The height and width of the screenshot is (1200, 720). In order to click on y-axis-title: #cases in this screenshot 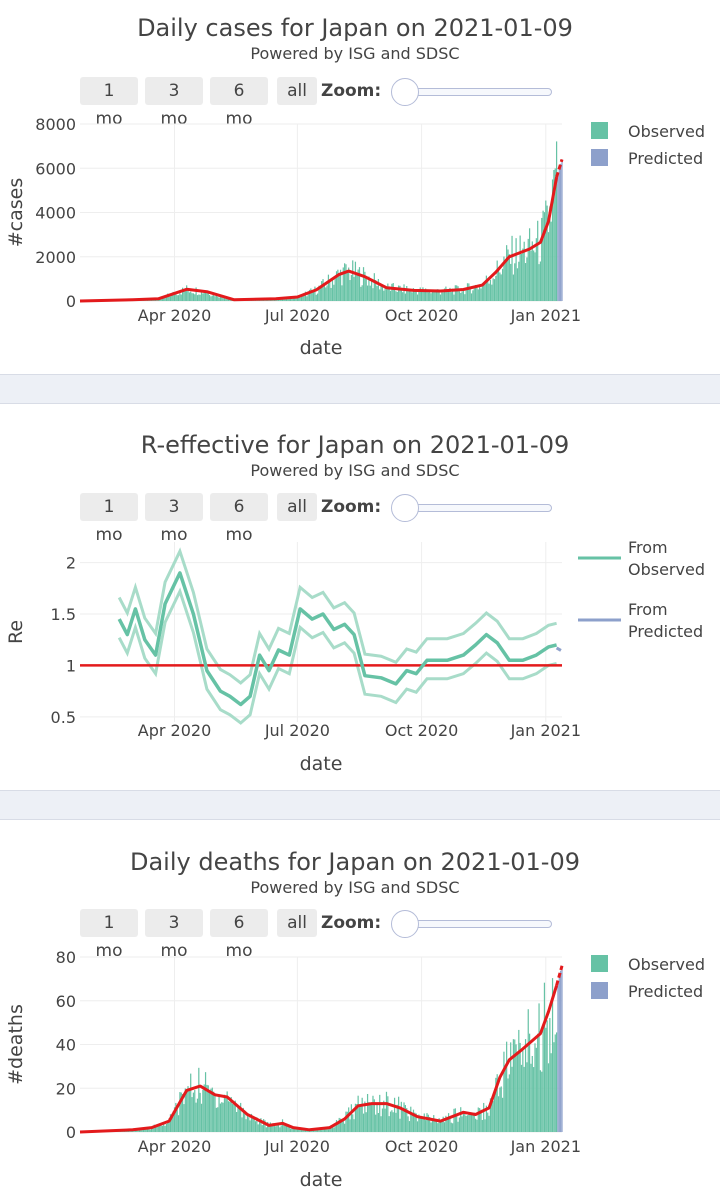, I will do `click(16, 213)`.